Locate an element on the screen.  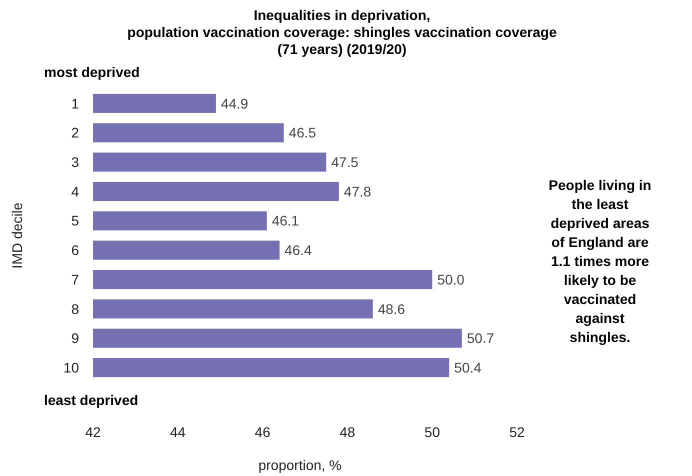
data-label: 50.0 is located at coordinates (451, 279).